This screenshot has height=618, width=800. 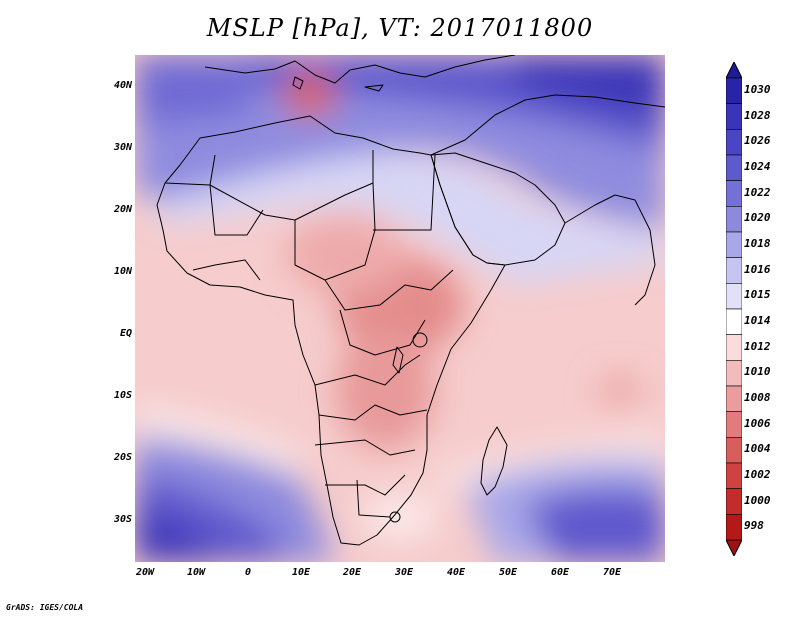 What do you see at coordinates (400, 28) in the screenshot?
I see `chart-title: MSLP [hPa], VT: 2017011800` at bounding box center [400, 28].